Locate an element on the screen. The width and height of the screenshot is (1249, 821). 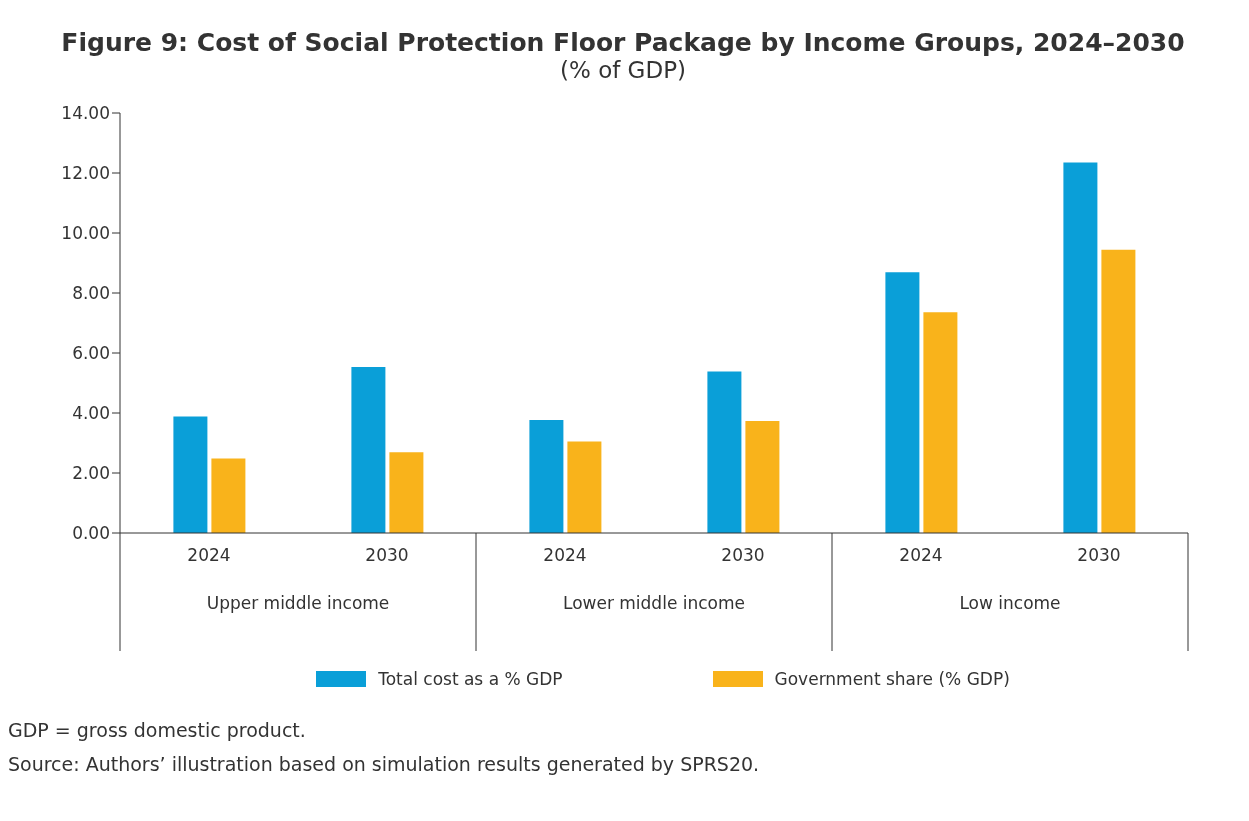
y-tick-label: 4.00 is located at coordinates (91, 413).